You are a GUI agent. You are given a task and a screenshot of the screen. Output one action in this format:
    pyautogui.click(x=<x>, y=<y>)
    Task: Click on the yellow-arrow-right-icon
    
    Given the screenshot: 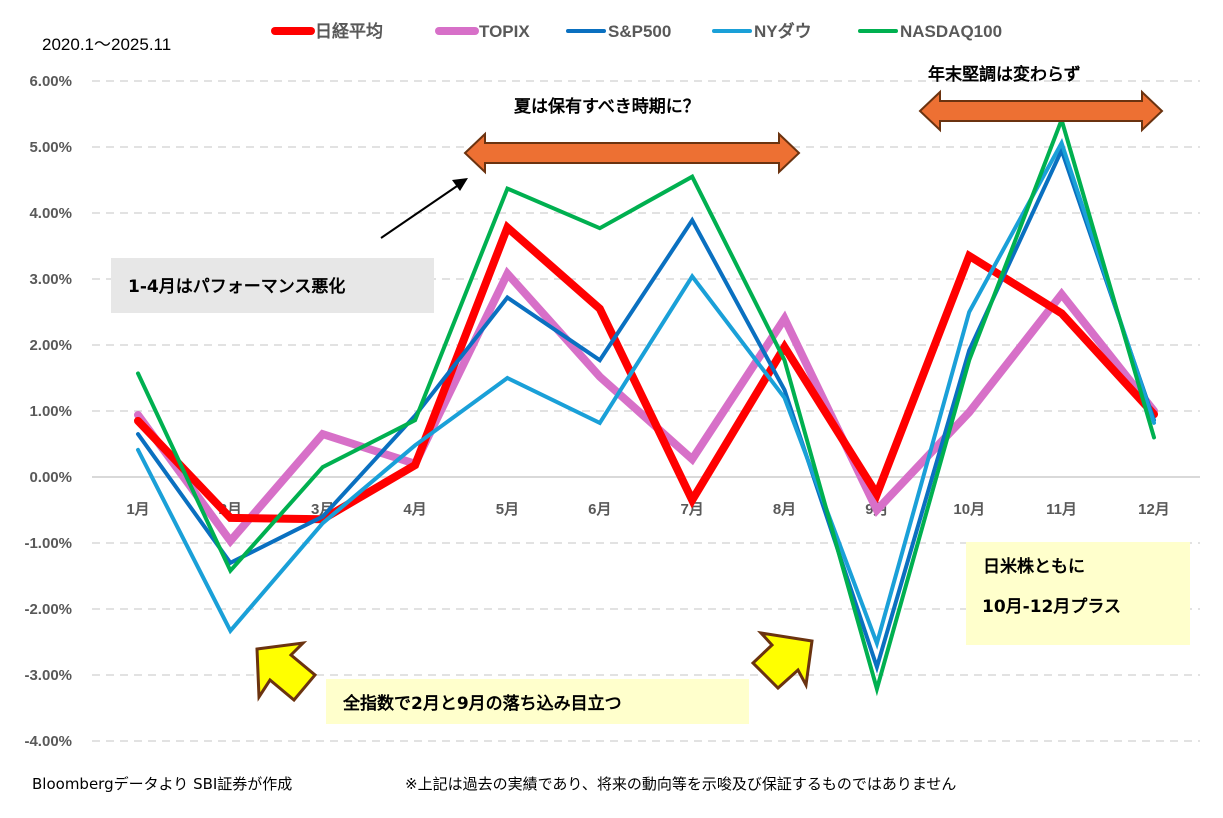 What is the action you would take?
    pyautogui.click(x=782, y=660)
    